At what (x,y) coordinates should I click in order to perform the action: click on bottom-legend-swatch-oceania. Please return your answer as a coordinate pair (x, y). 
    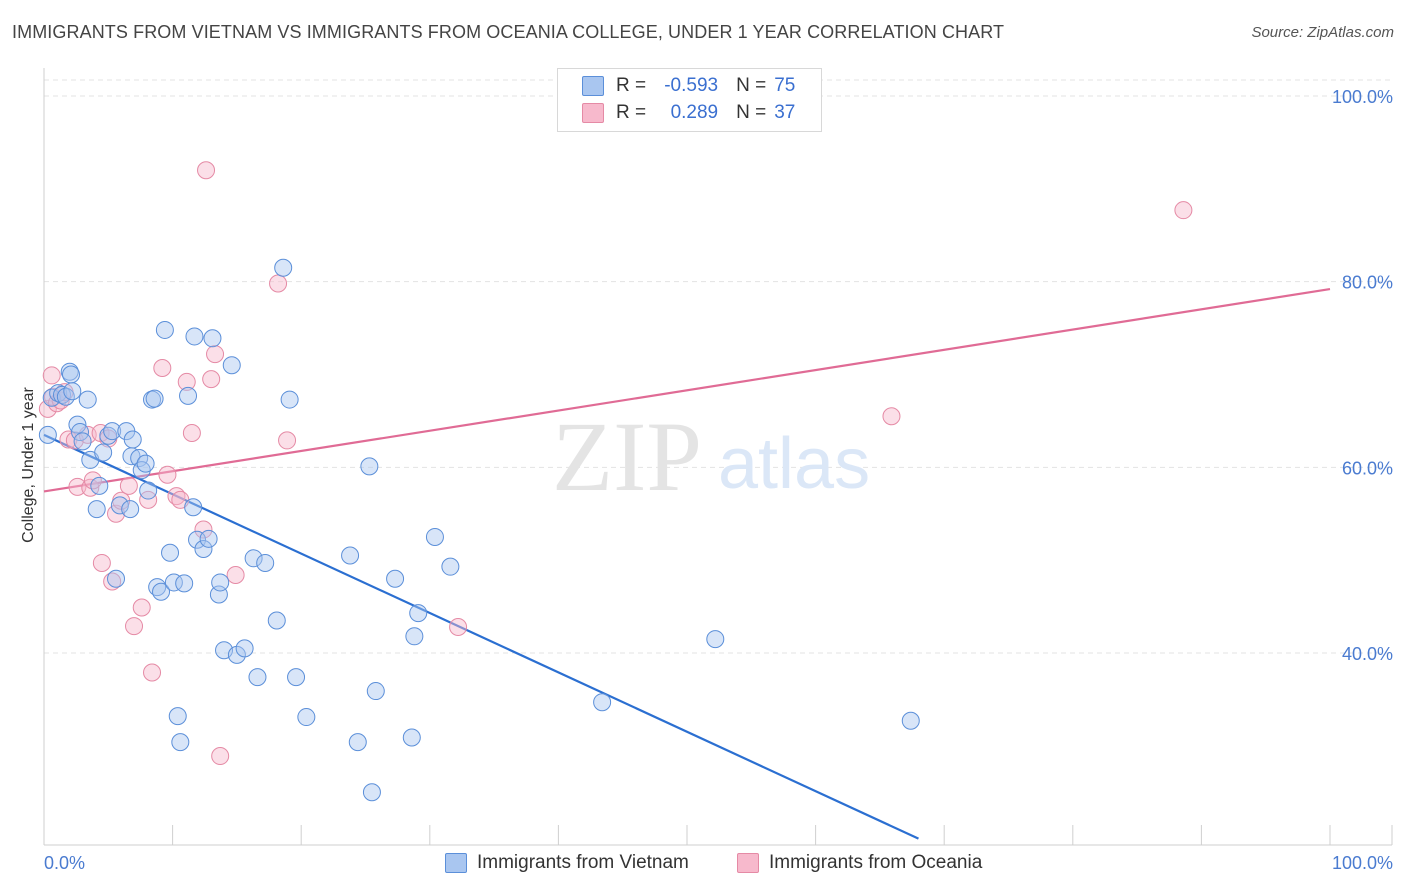
    Looking at the image, I should click on (748, 863).